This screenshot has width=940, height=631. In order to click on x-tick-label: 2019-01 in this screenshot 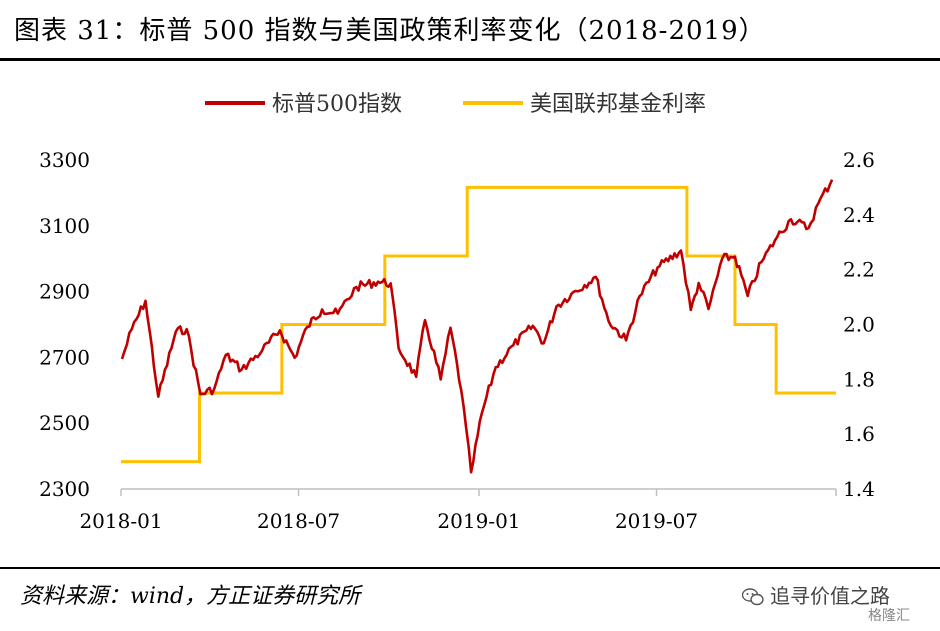, I will do `click(478, 521)`.